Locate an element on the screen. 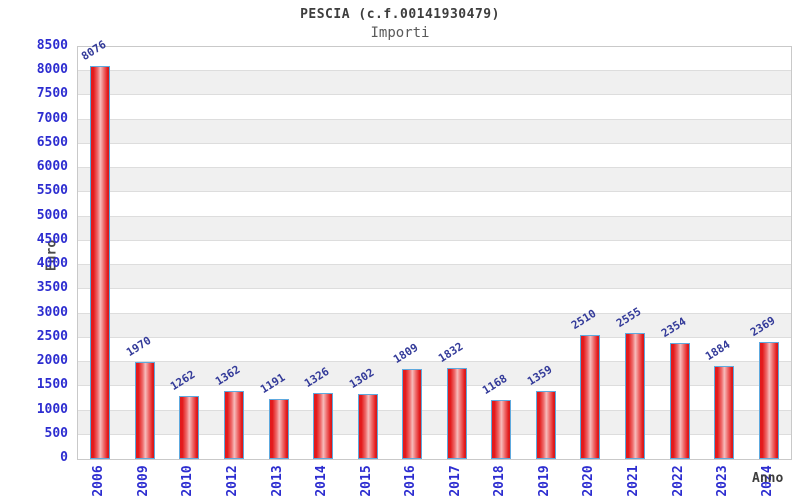  x-tick-label: 2021 is located at coordinates (634, 481).